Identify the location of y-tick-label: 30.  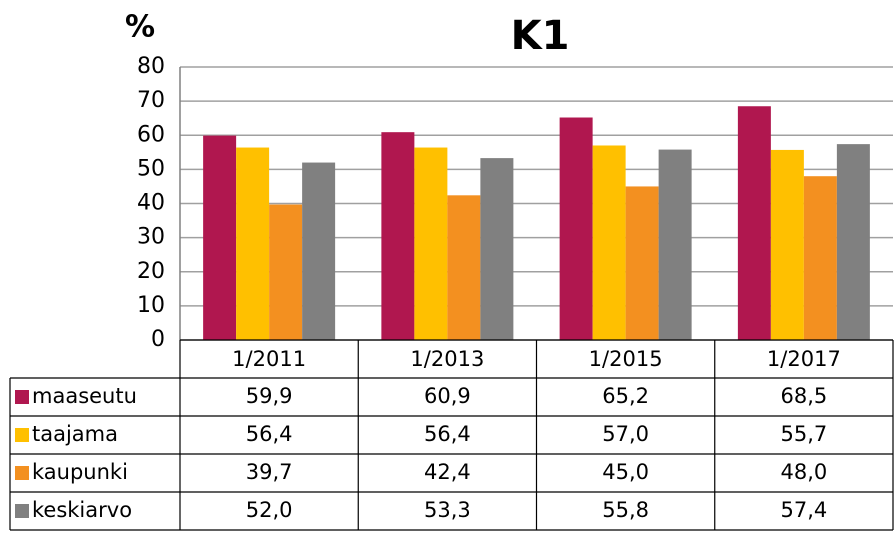
(151, 237).